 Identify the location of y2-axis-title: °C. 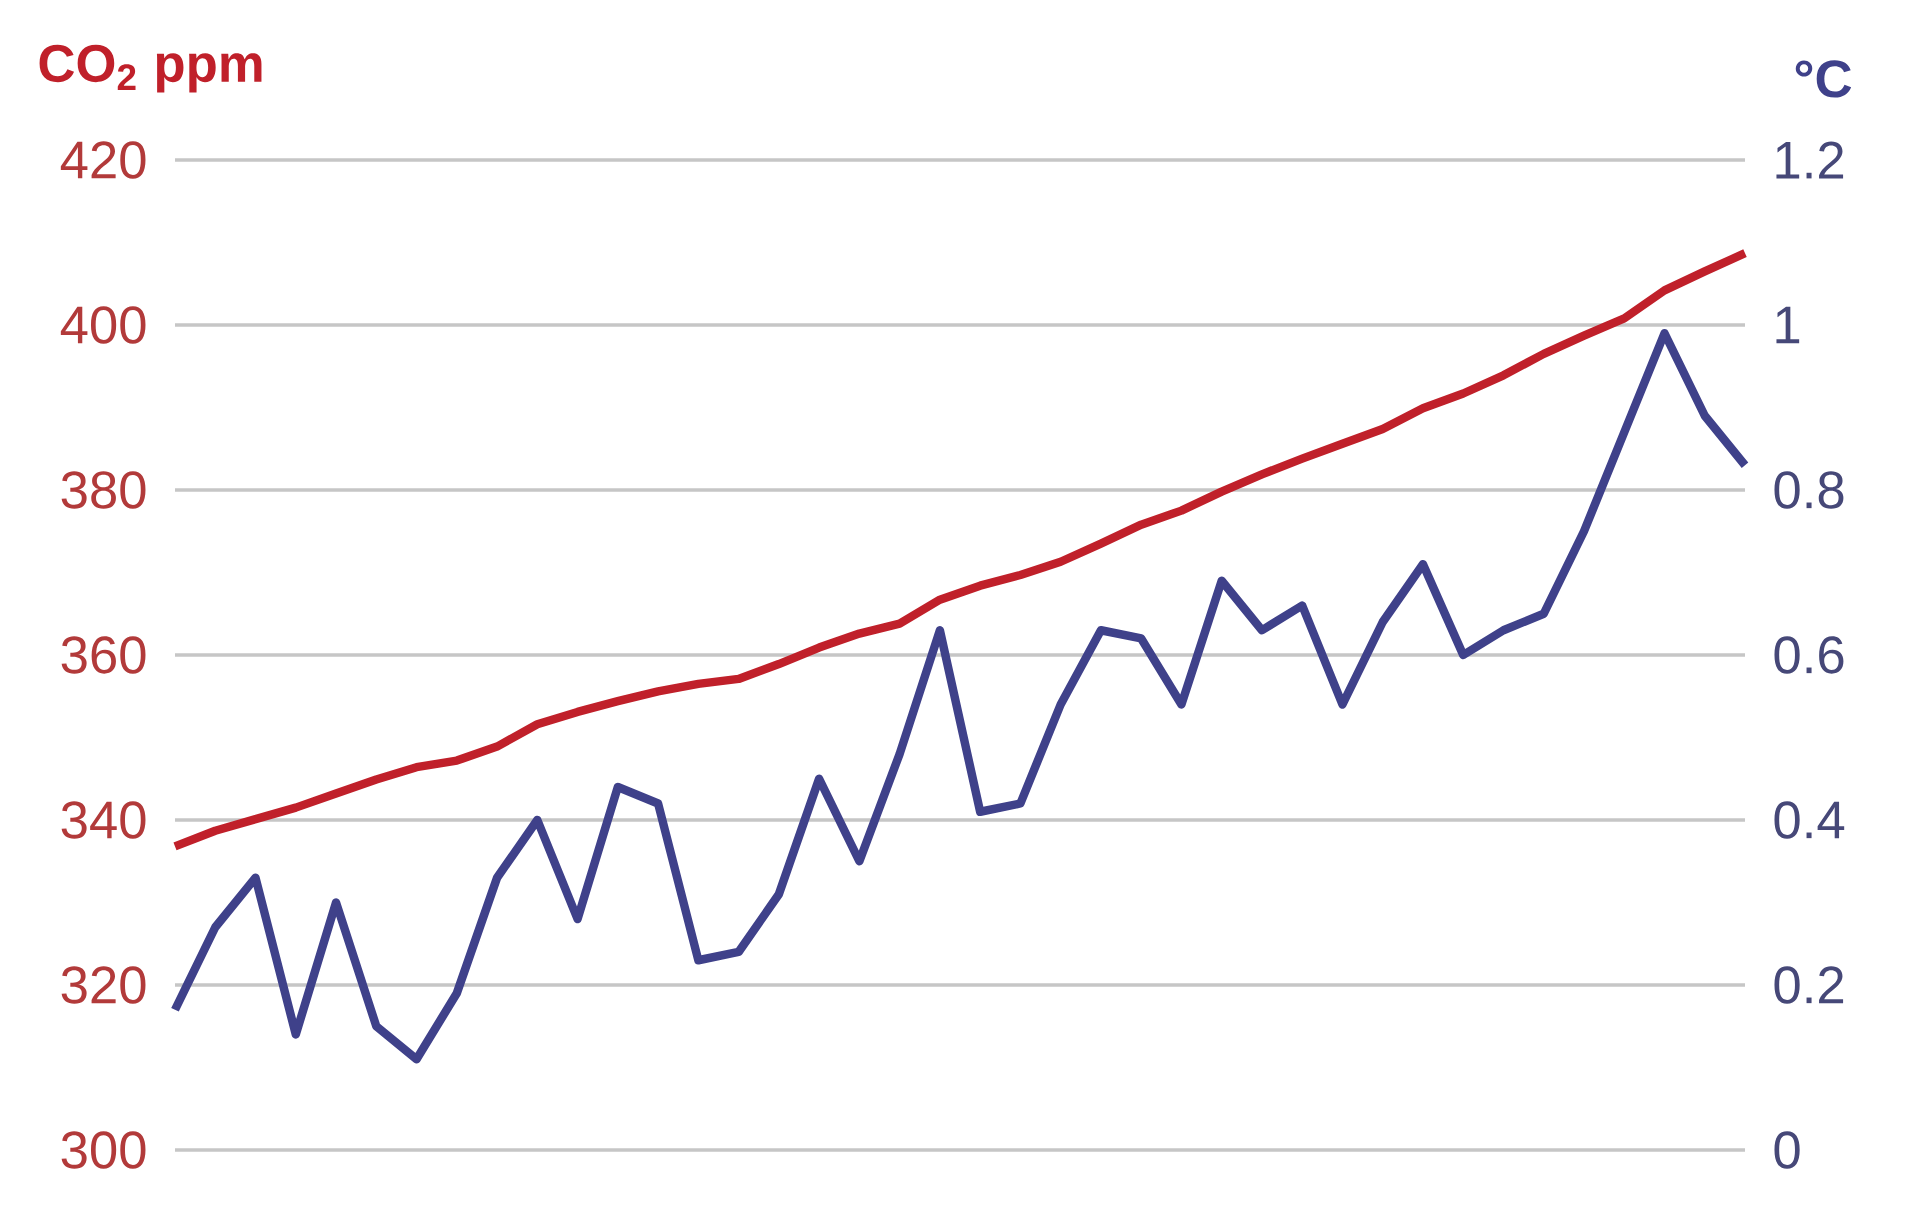
(1823, 79).